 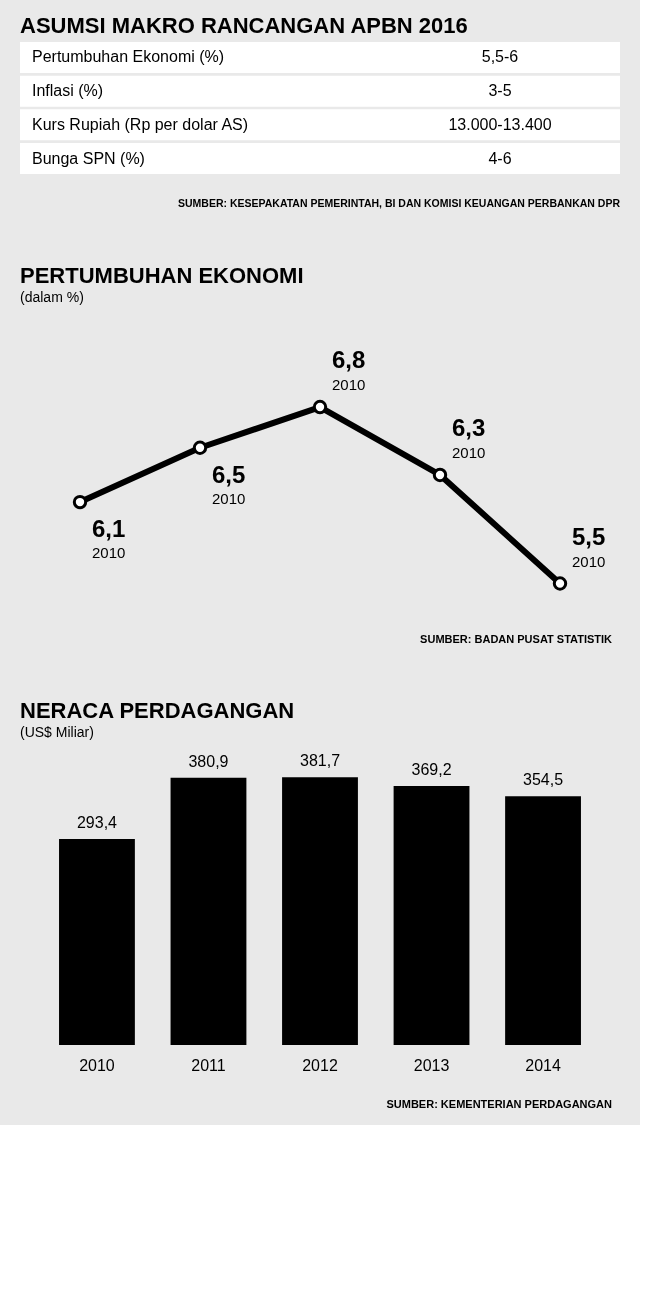 I want to click on text: 13.000-13.400, so click(x=500, y=124).